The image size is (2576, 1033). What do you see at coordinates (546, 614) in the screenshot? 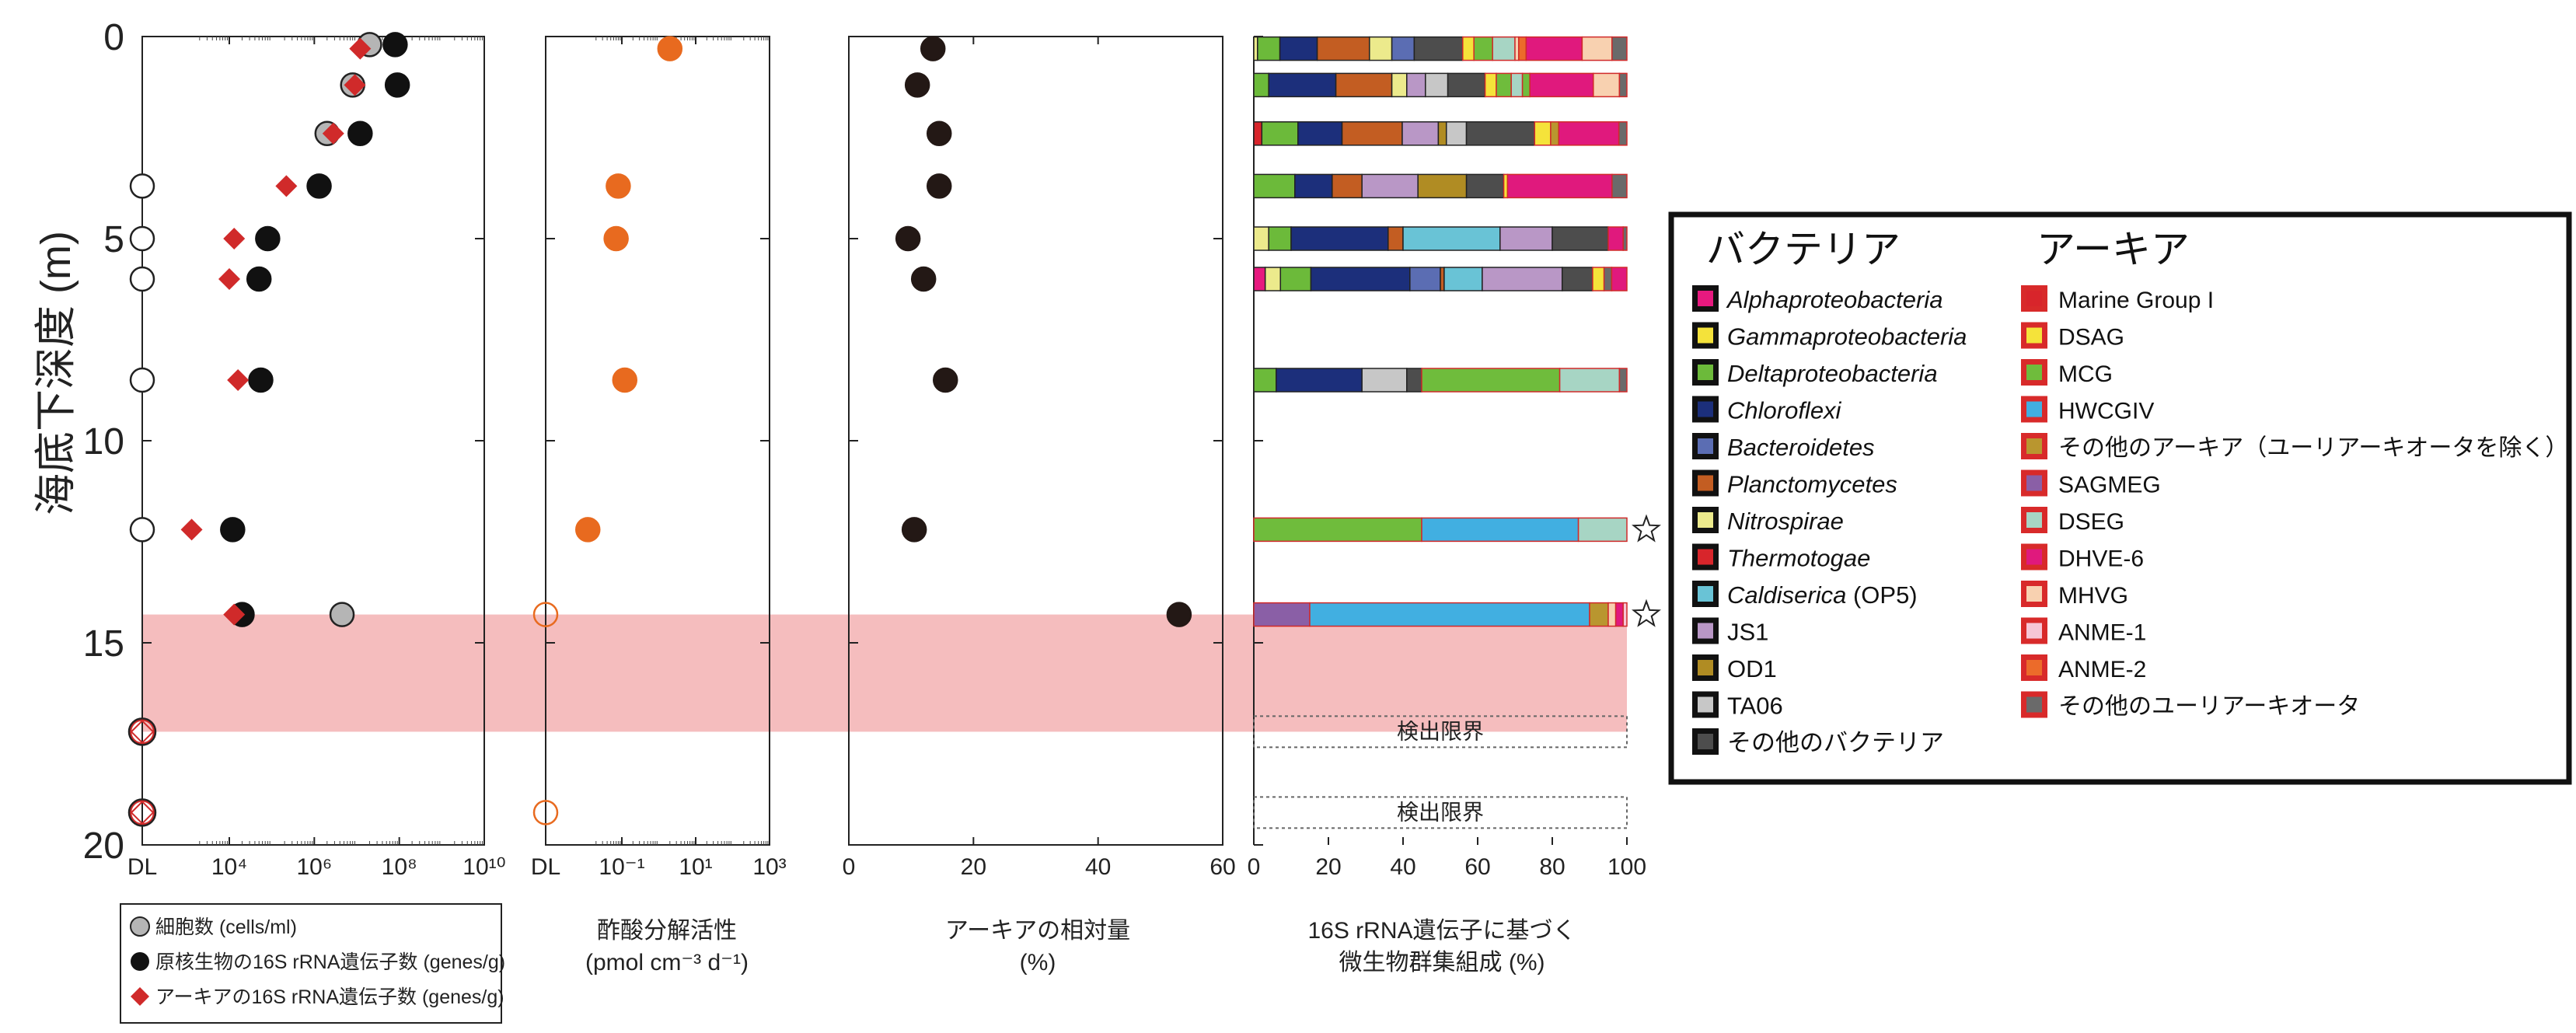
I see `acetate-dl-point` at bounding box center [546, 614].